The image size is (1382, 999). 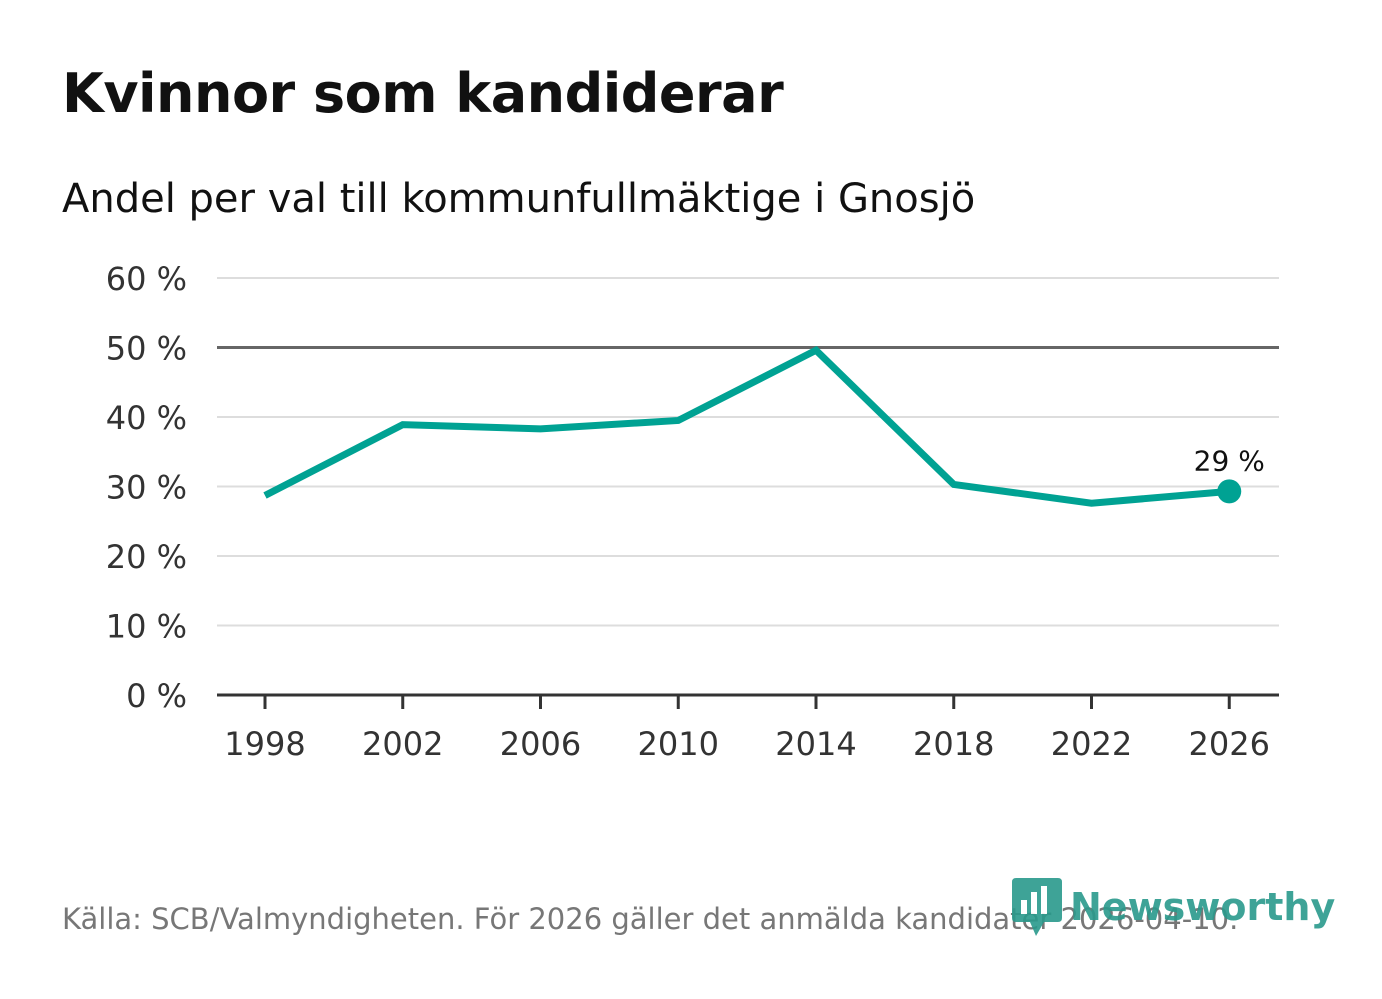 What do you see at coordinates (1229, 460) in the screenshot?
I see `end-value-label: 29 %` at bounding box center [1229, 460].